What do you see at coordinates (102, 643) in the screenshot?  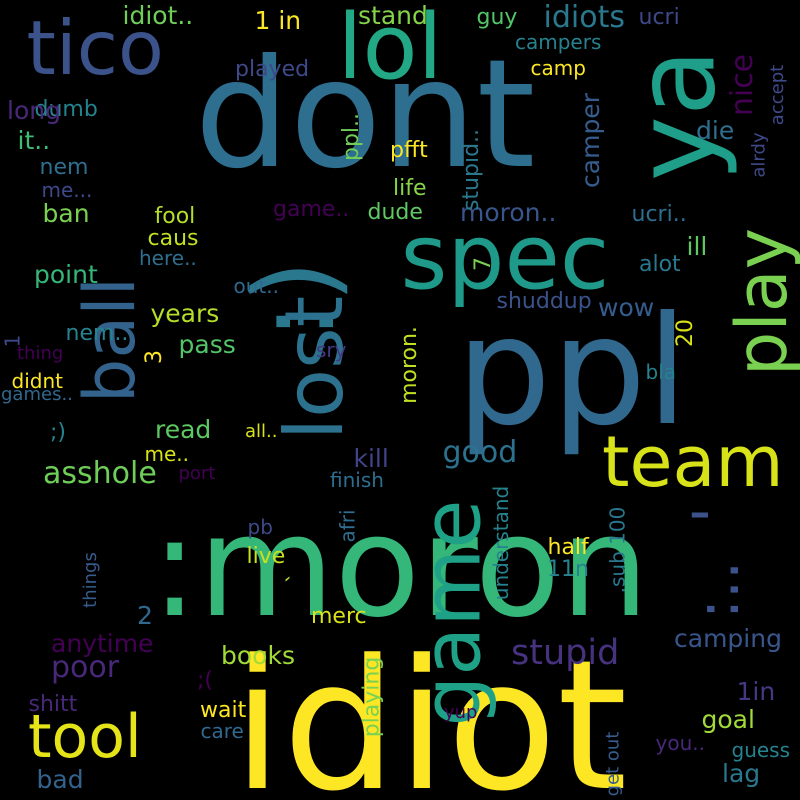 I see `cloud-word: anytime` at bounding box center [102, 643].